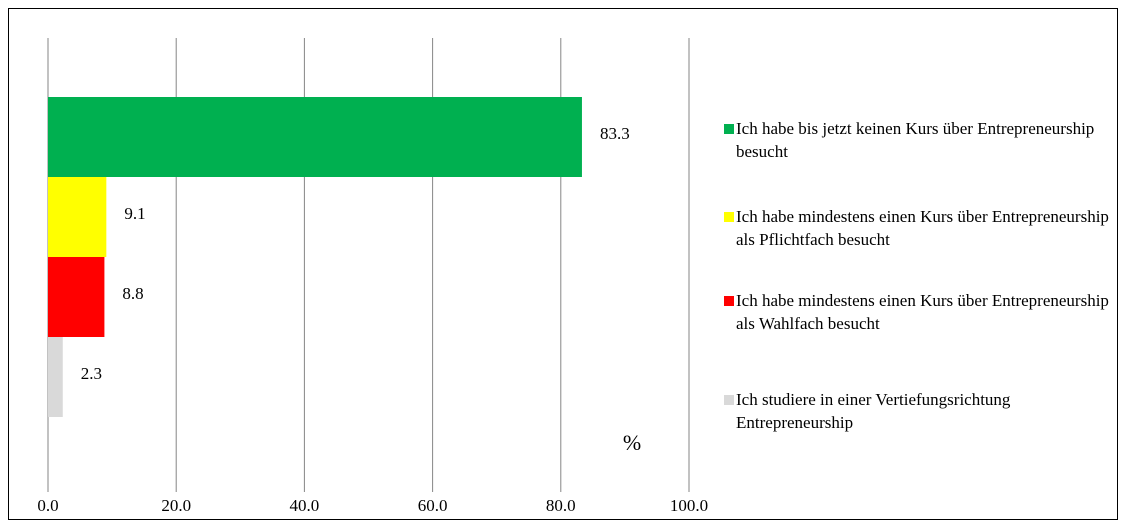 Image resolution: width=1126 pixels, height=527 pixels. What do you see at coordinates (47, 505) in the screenshot?
I see `x-tick-label: 0.0` at bounding box center [47, 505].